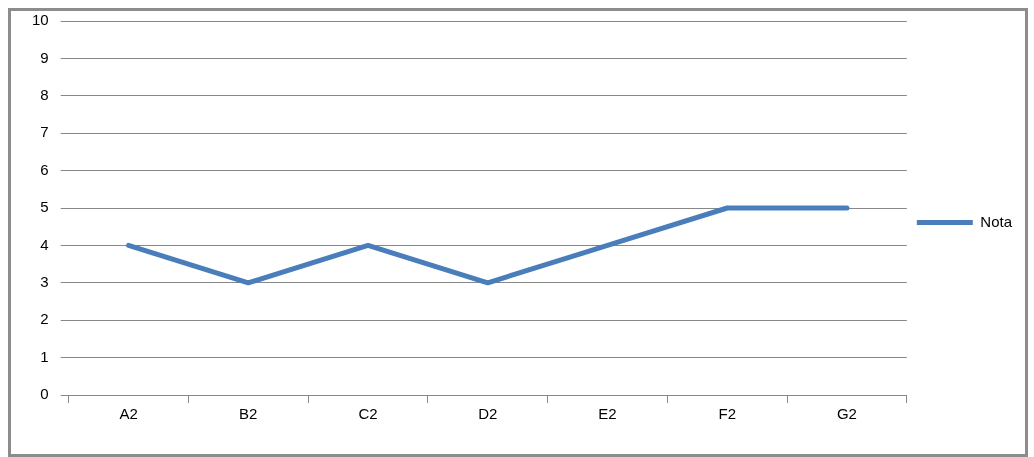 This screenshot has height=457, width=1034. Describe the element at coordinates (44, 281) in the screenshot. I see `y-tick-label: 3` at that location.